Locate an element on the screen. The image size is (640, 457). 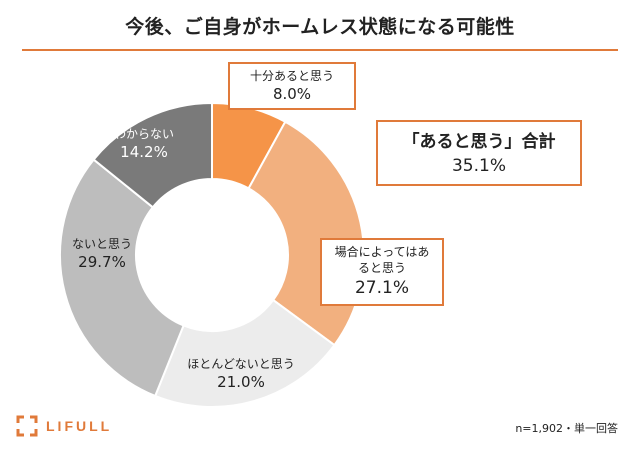
slice-name: 場合によってはあると思う is located at coordinates (382, 260).